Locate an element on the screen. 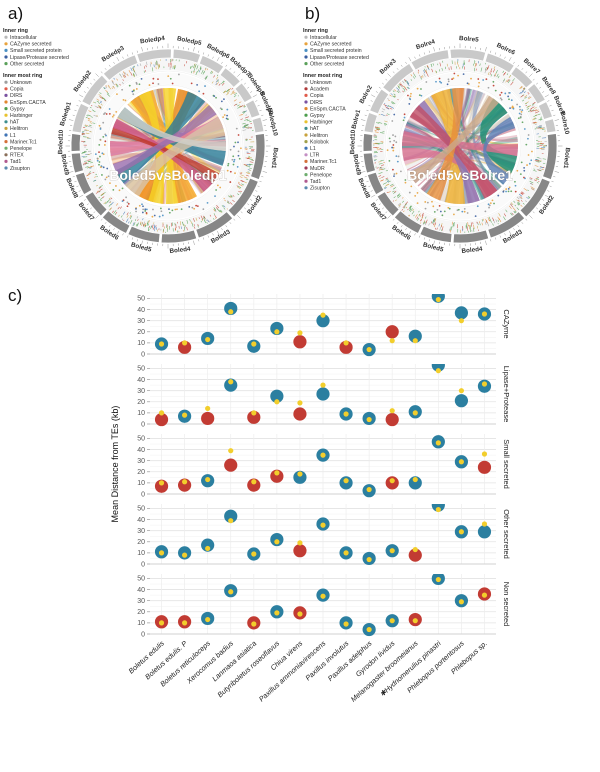 Image resolution: width=600 pixels, height=772 pixels. segment-label: Bolre8 is located at coordinates (548, 86).